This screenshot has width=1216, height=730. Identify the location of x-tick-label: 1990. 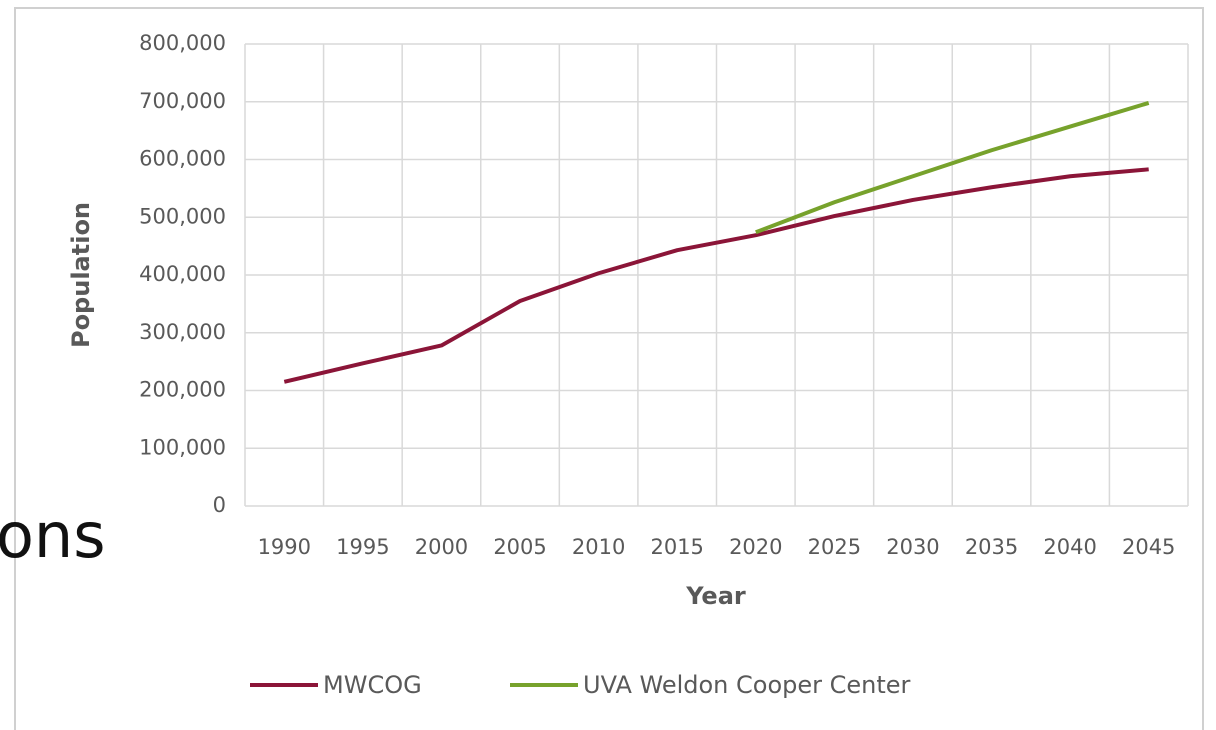
(284, 547).